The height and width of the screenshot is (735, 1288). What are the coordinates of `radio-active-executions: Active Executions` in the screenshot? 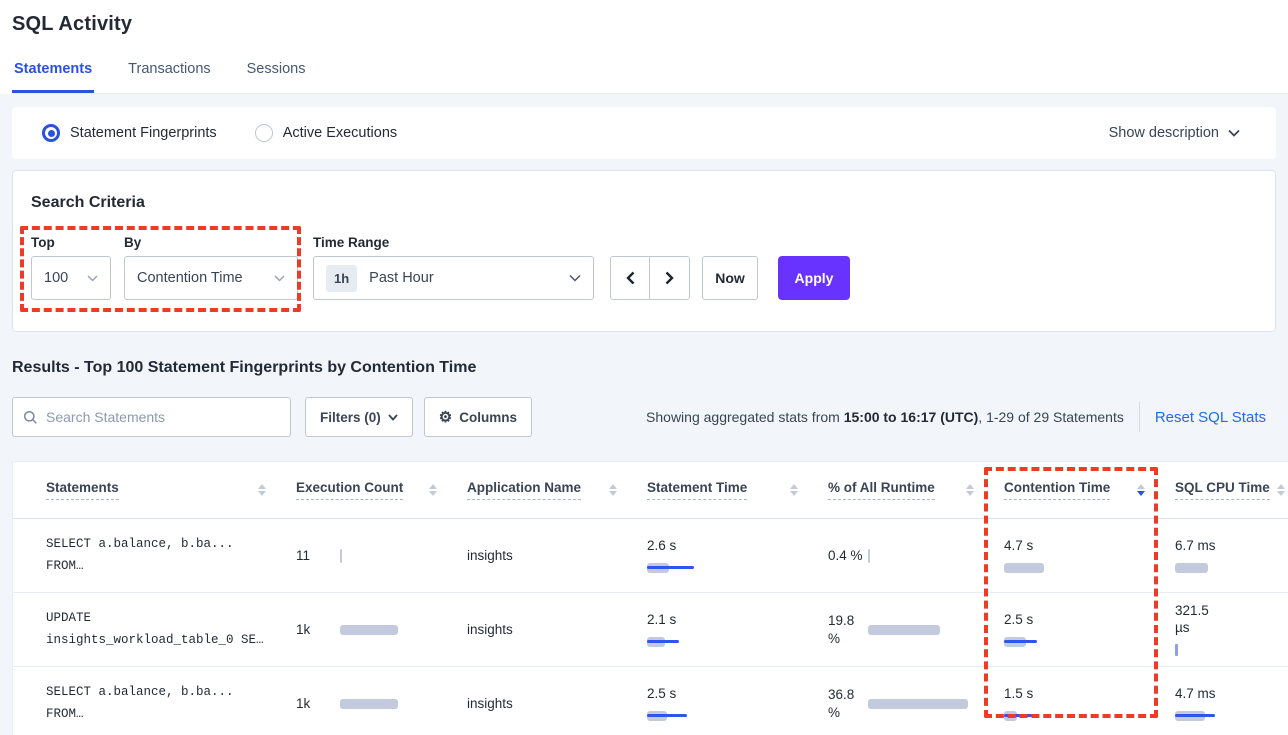 It's located at (325, 133).